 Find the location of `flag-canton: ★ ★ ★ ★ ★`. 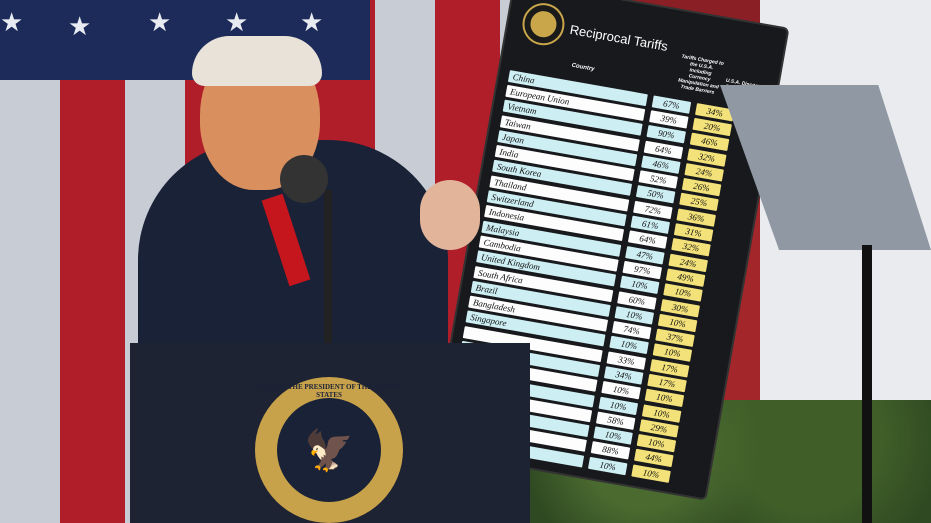

flag-canton: ★ ★ ★ ★ ★ is located at coordinates (185, 40).